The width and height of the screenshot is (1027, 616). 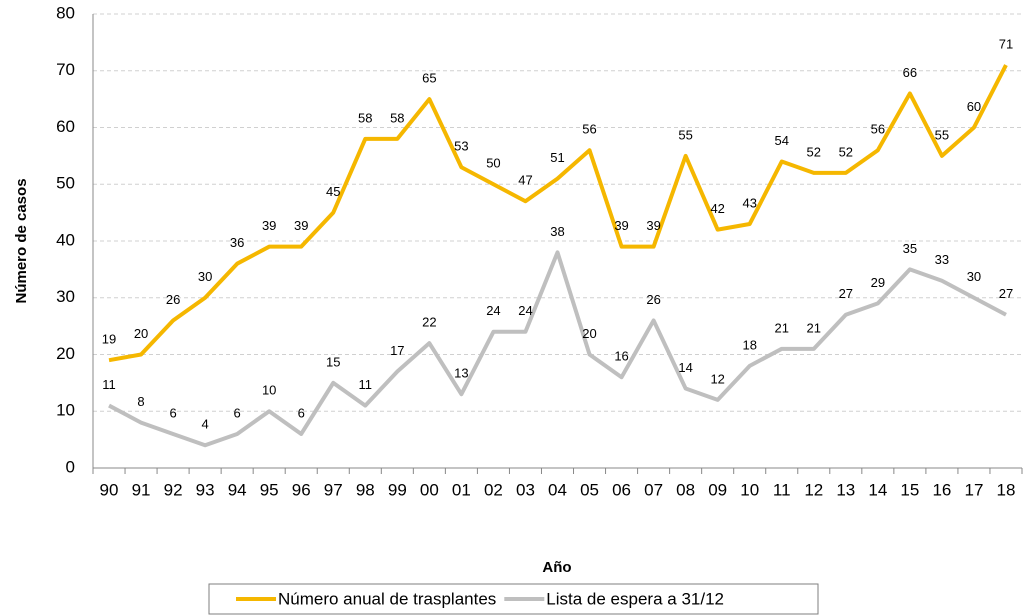 What do you see at coordinates (387, 598) in the screenshot?
I see `legend-label: Número anual de trasplantes` at bounding box center [387, 598].